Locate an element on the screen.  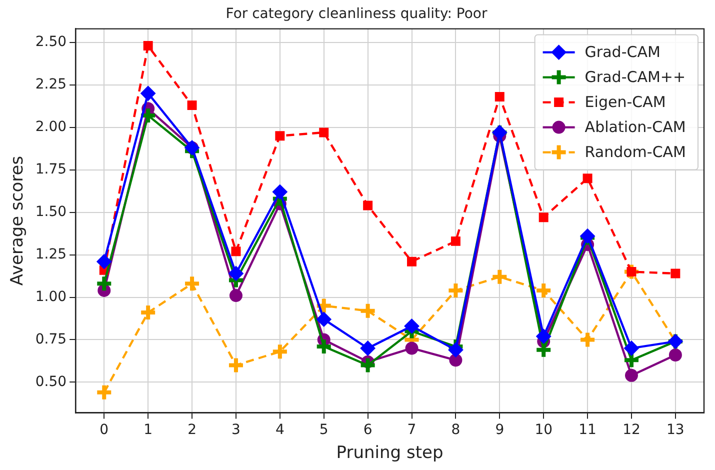
y-tick-label: 1.50 is located at coordinates (51, 212).